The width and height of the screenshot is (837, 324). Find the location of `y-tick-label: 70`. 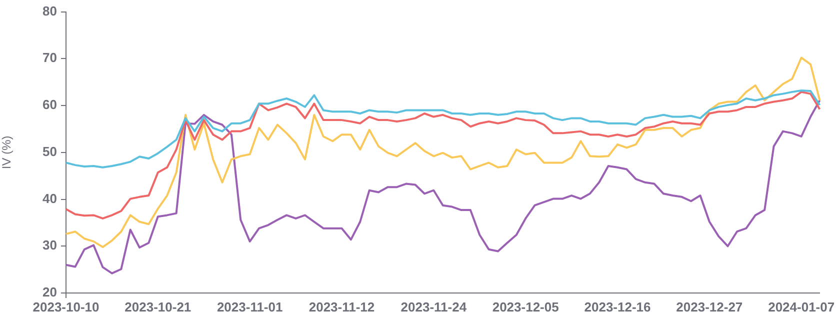

y-tick-label: 70 is located at coordinates (49, 58).